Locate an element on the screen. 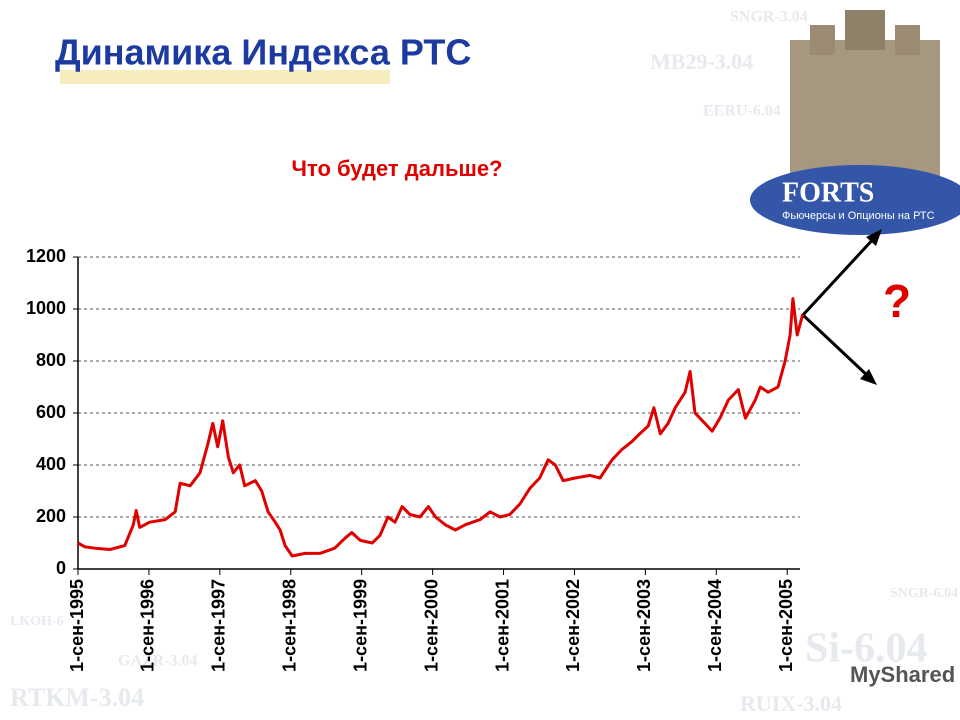 The height and width of the screenshot is (720, 960). title-highlight is located at coordinates (225, 77).